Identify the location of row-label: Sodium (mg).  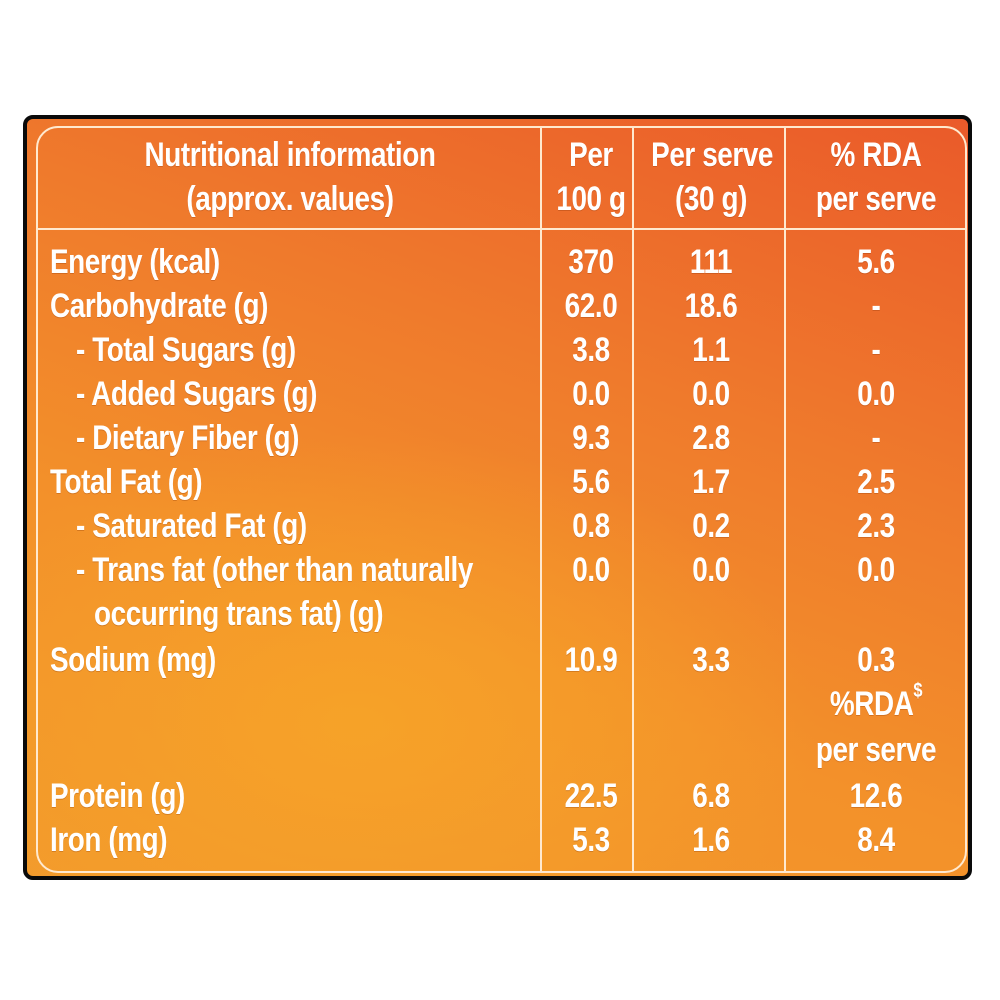
(133, 660).